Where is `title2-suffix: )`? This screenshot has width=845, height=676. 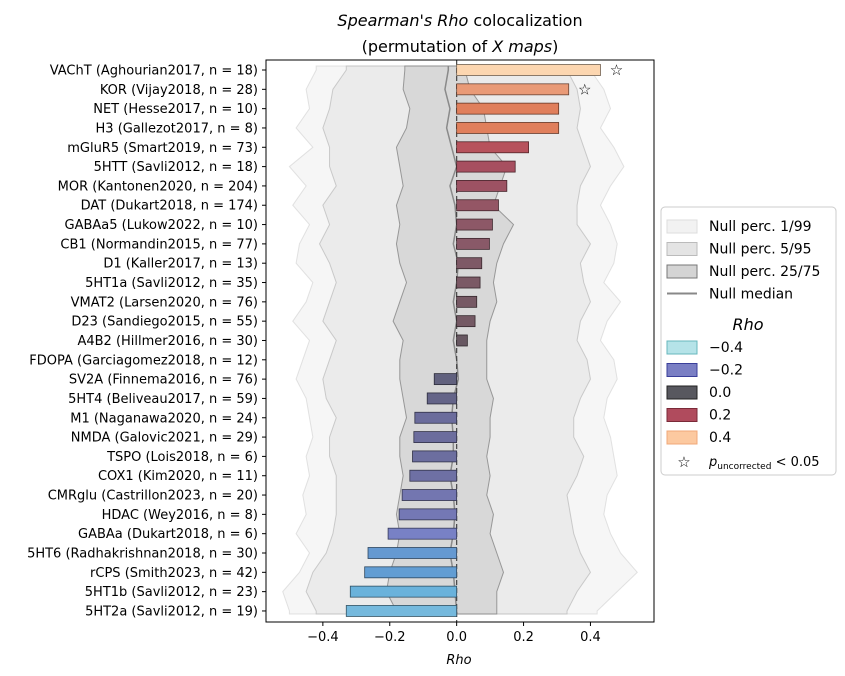
title2-suffix: ) is located at coordinates (555, 46).